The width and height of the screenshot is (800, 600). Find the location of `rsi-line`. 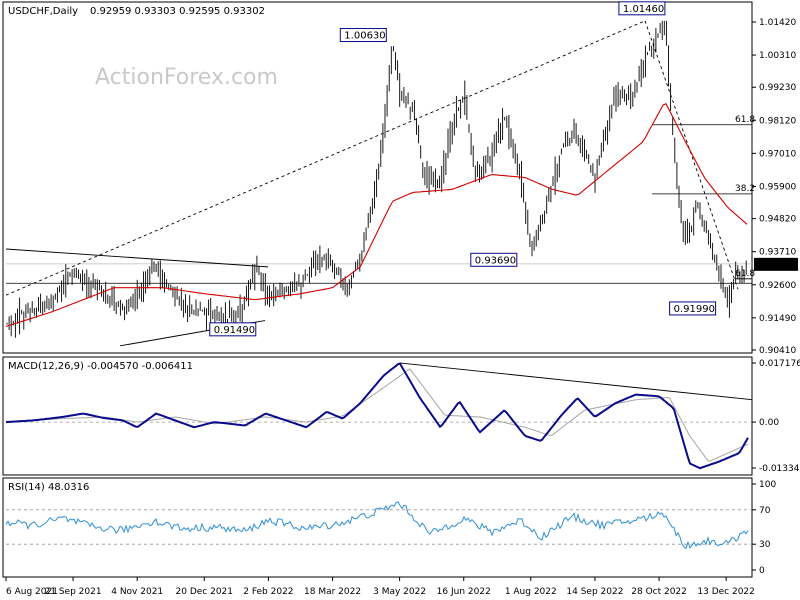

rsi-line is located at coordinates (377, 525).